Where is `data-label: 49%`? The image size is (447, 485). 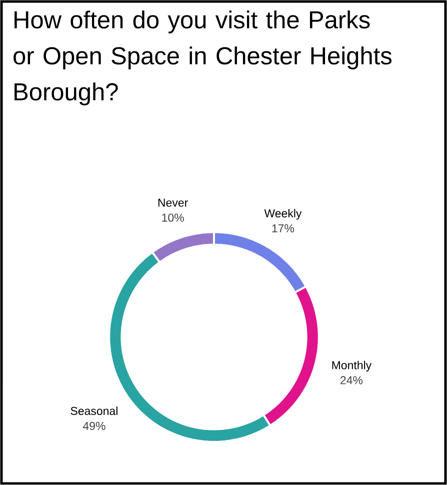
data-label: 49% is located at coordinates (94, 426).